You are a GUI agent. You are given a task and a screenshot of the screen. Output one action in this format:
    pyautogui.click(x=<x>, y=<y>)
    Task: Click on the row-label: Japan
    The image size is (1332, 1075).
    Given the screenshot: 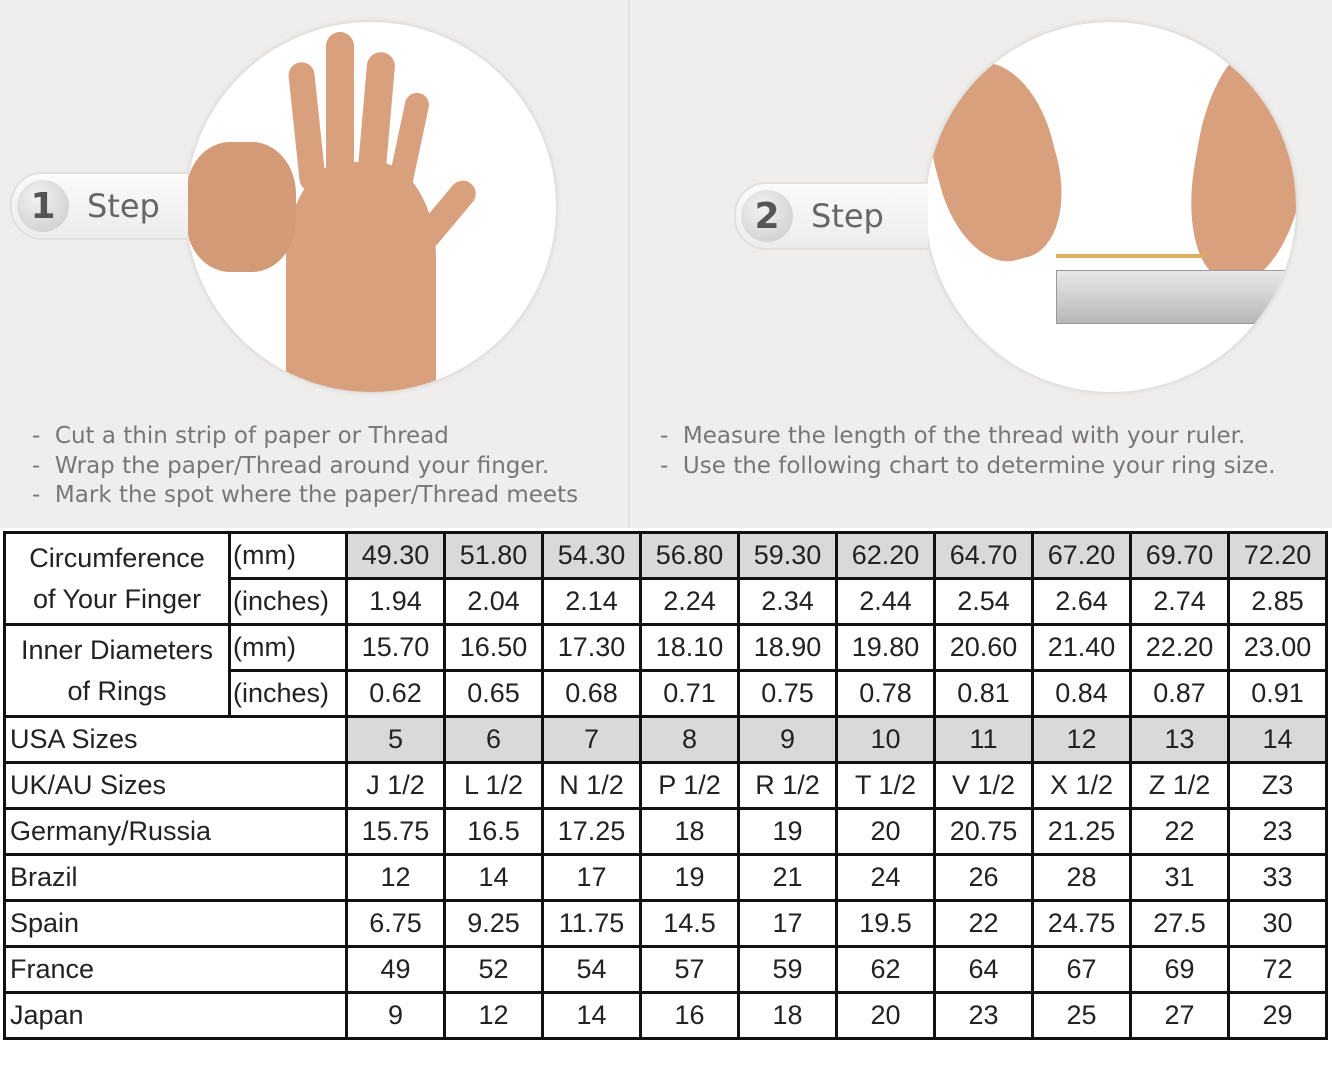 What is the action you would take?
    pyautogui.click(x=175, y=1015)
    